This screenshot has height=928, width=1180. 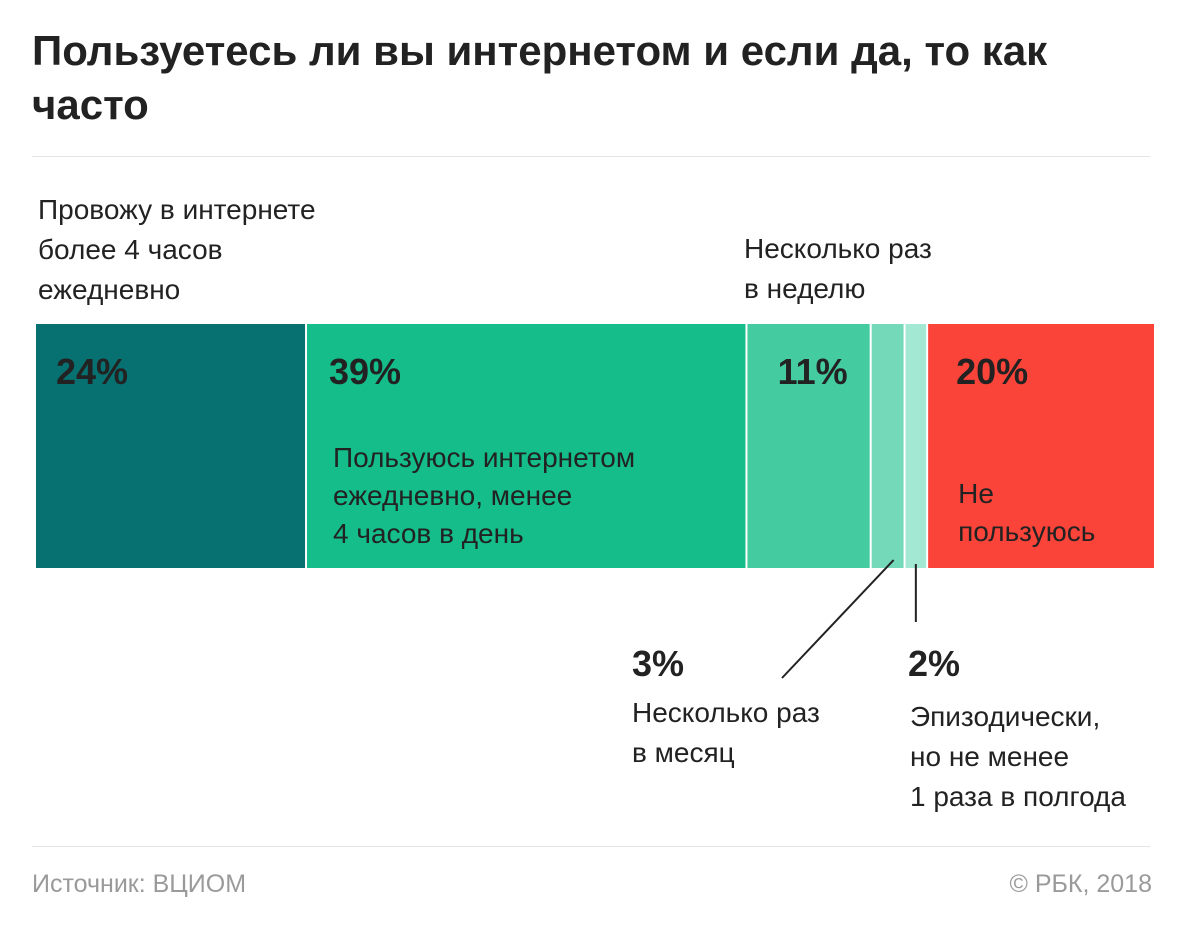 I want to click on category-label-2-line-3: 4 часов в день, so click(x=428, y=533).